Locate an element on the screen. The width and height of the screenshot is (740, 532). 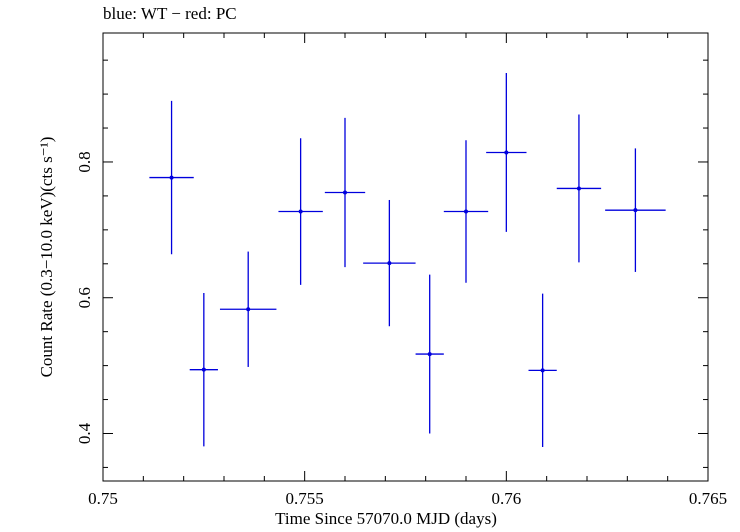
chart-title: blue: WT − red: PC is located at coordinates (170, 13).